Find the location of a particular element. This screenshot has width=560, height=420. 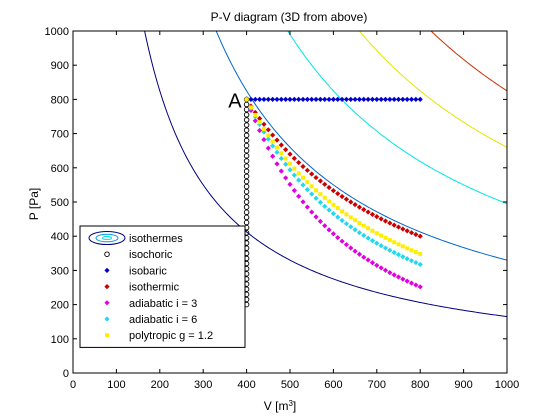

x-tick-label: 300 is located at coordinates (203, 385).